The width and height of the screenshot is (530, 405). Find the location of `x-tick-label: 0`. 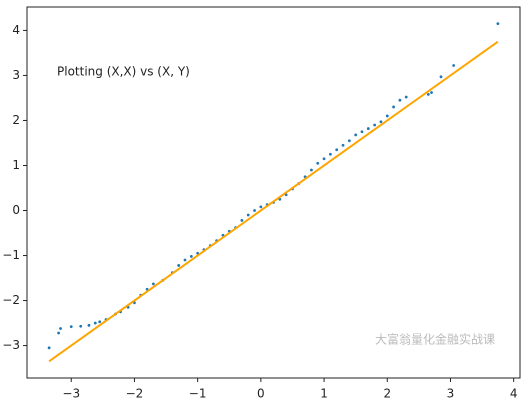

x-tick-label: 0 is located at coordinates (261, 394).